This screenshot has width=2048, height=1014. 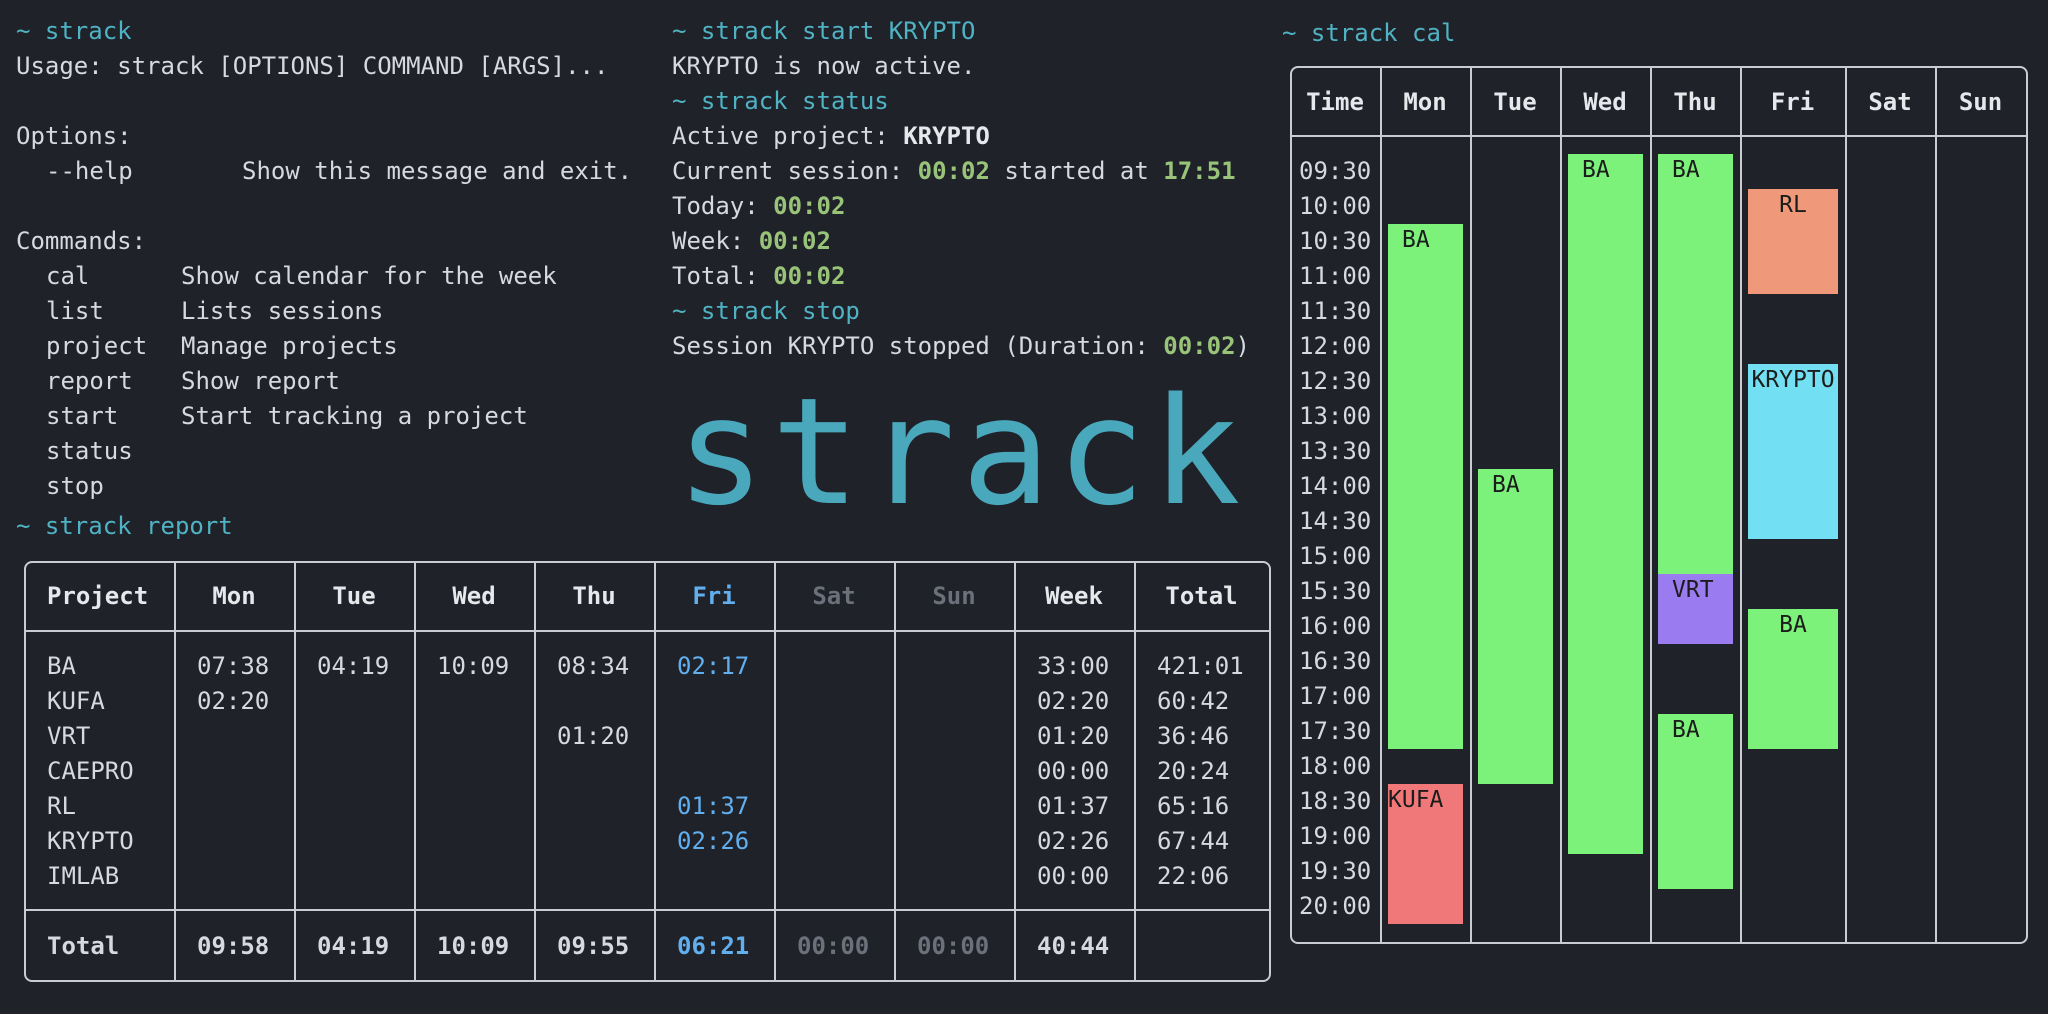 What do you see at coordinates (1199, 171) in the screenshot?
I see `started-value: 17:51` at bounding box center [1199, 171].